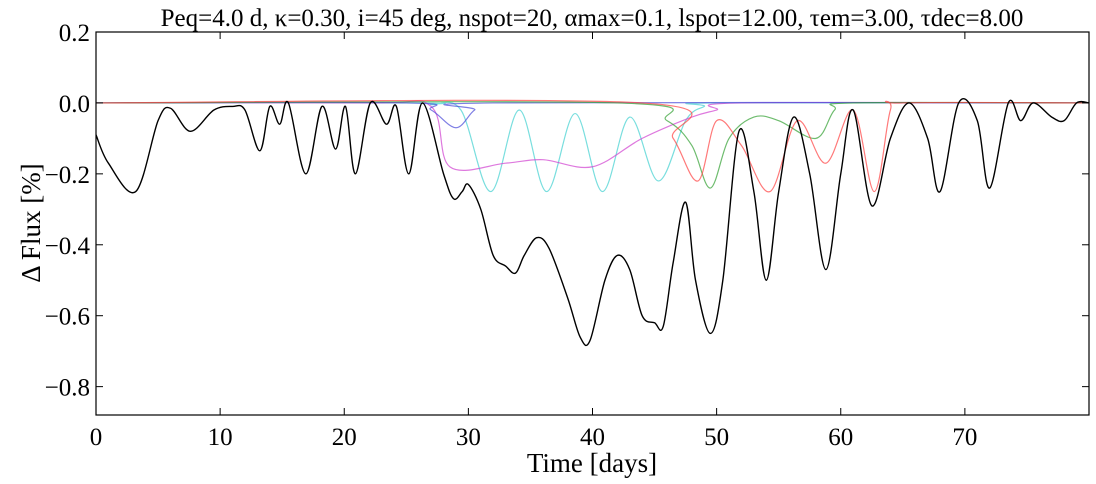  I want to click on x-tick-label: 50, so click(716, 437).